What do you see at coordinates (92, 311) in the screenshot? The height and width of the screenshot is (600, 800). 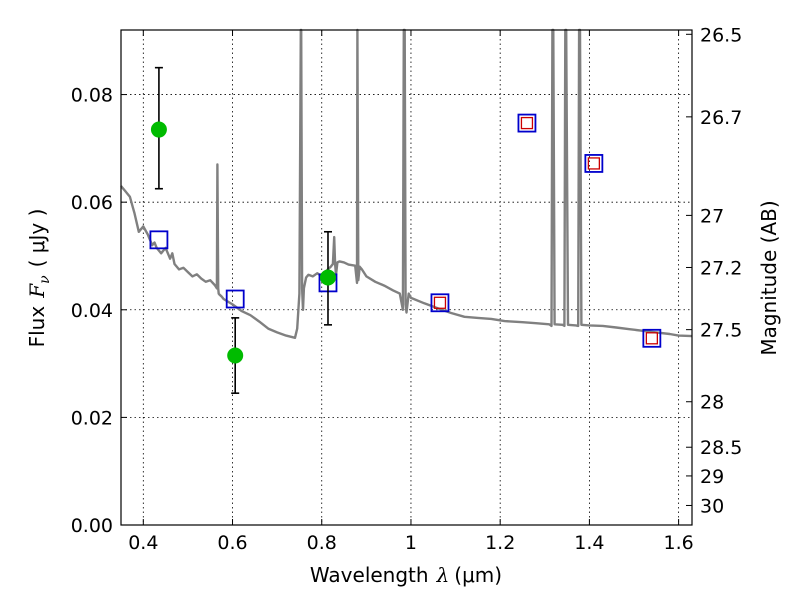 I see `y-tick-label: 0.04` at bounding box center [92, 311].